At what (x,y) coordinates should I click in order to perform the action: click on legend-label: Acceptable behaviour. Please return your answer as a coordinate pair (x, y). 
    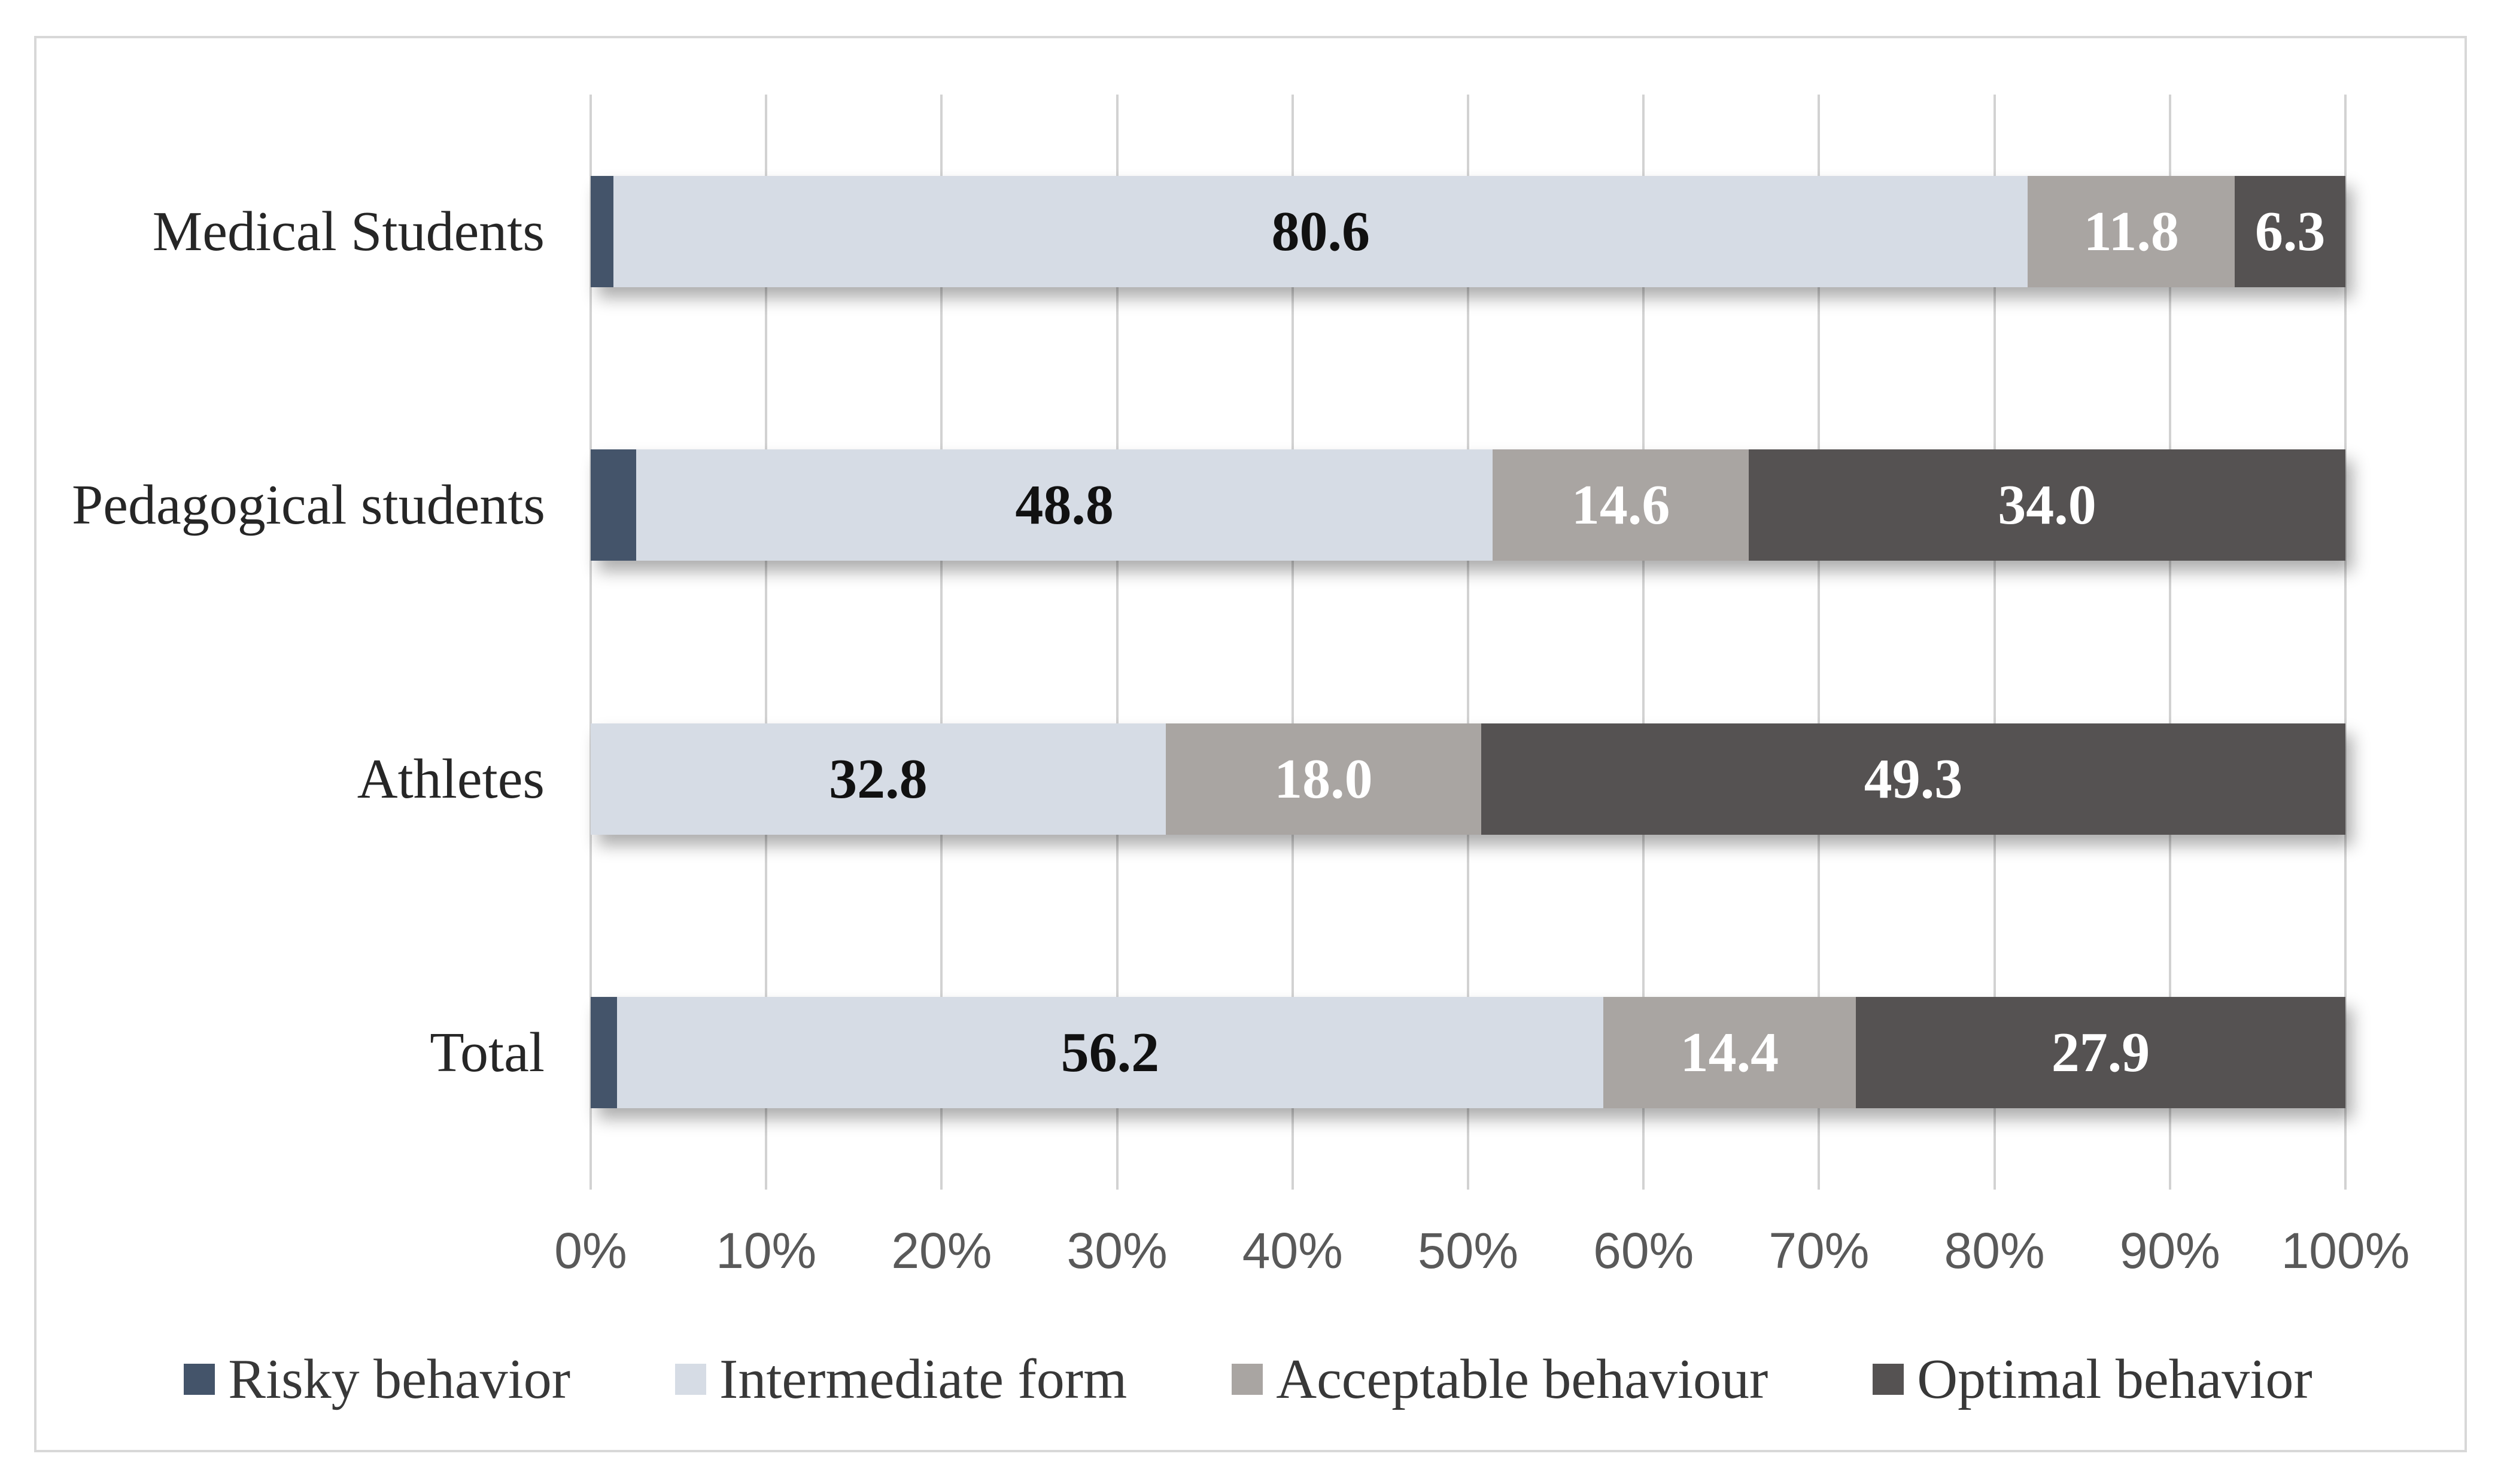
    Looking at the image, I should click on (1522, 1379).